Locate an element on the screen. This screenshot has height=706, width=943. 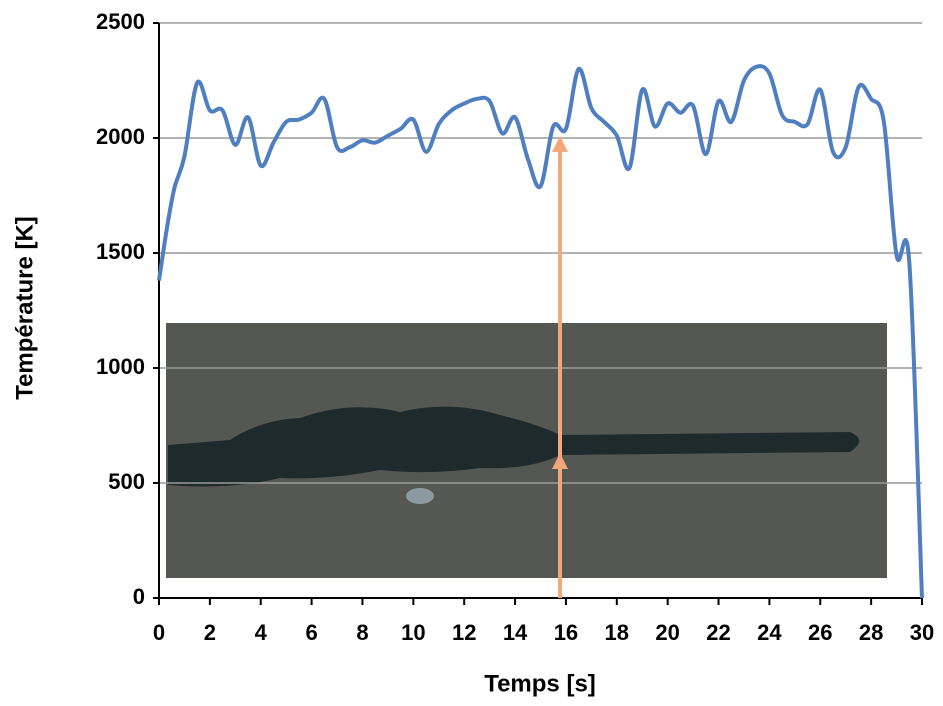
y-tick-label: 1000 is located at coordinates (120, 366).